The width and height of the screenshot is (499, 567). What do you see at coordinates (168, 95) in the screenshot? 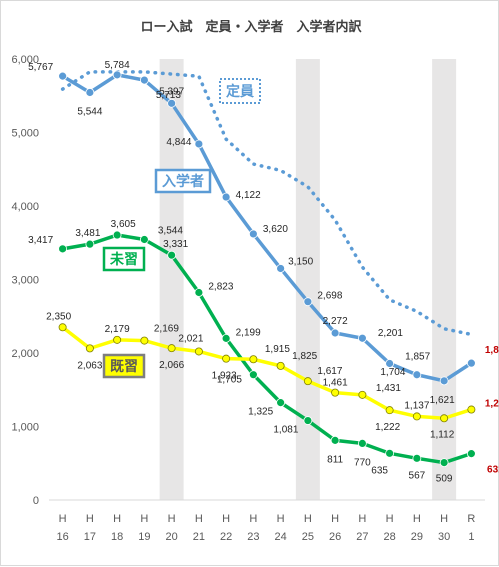
I see `data-label: 5,713` at bounding box center [168, 95].